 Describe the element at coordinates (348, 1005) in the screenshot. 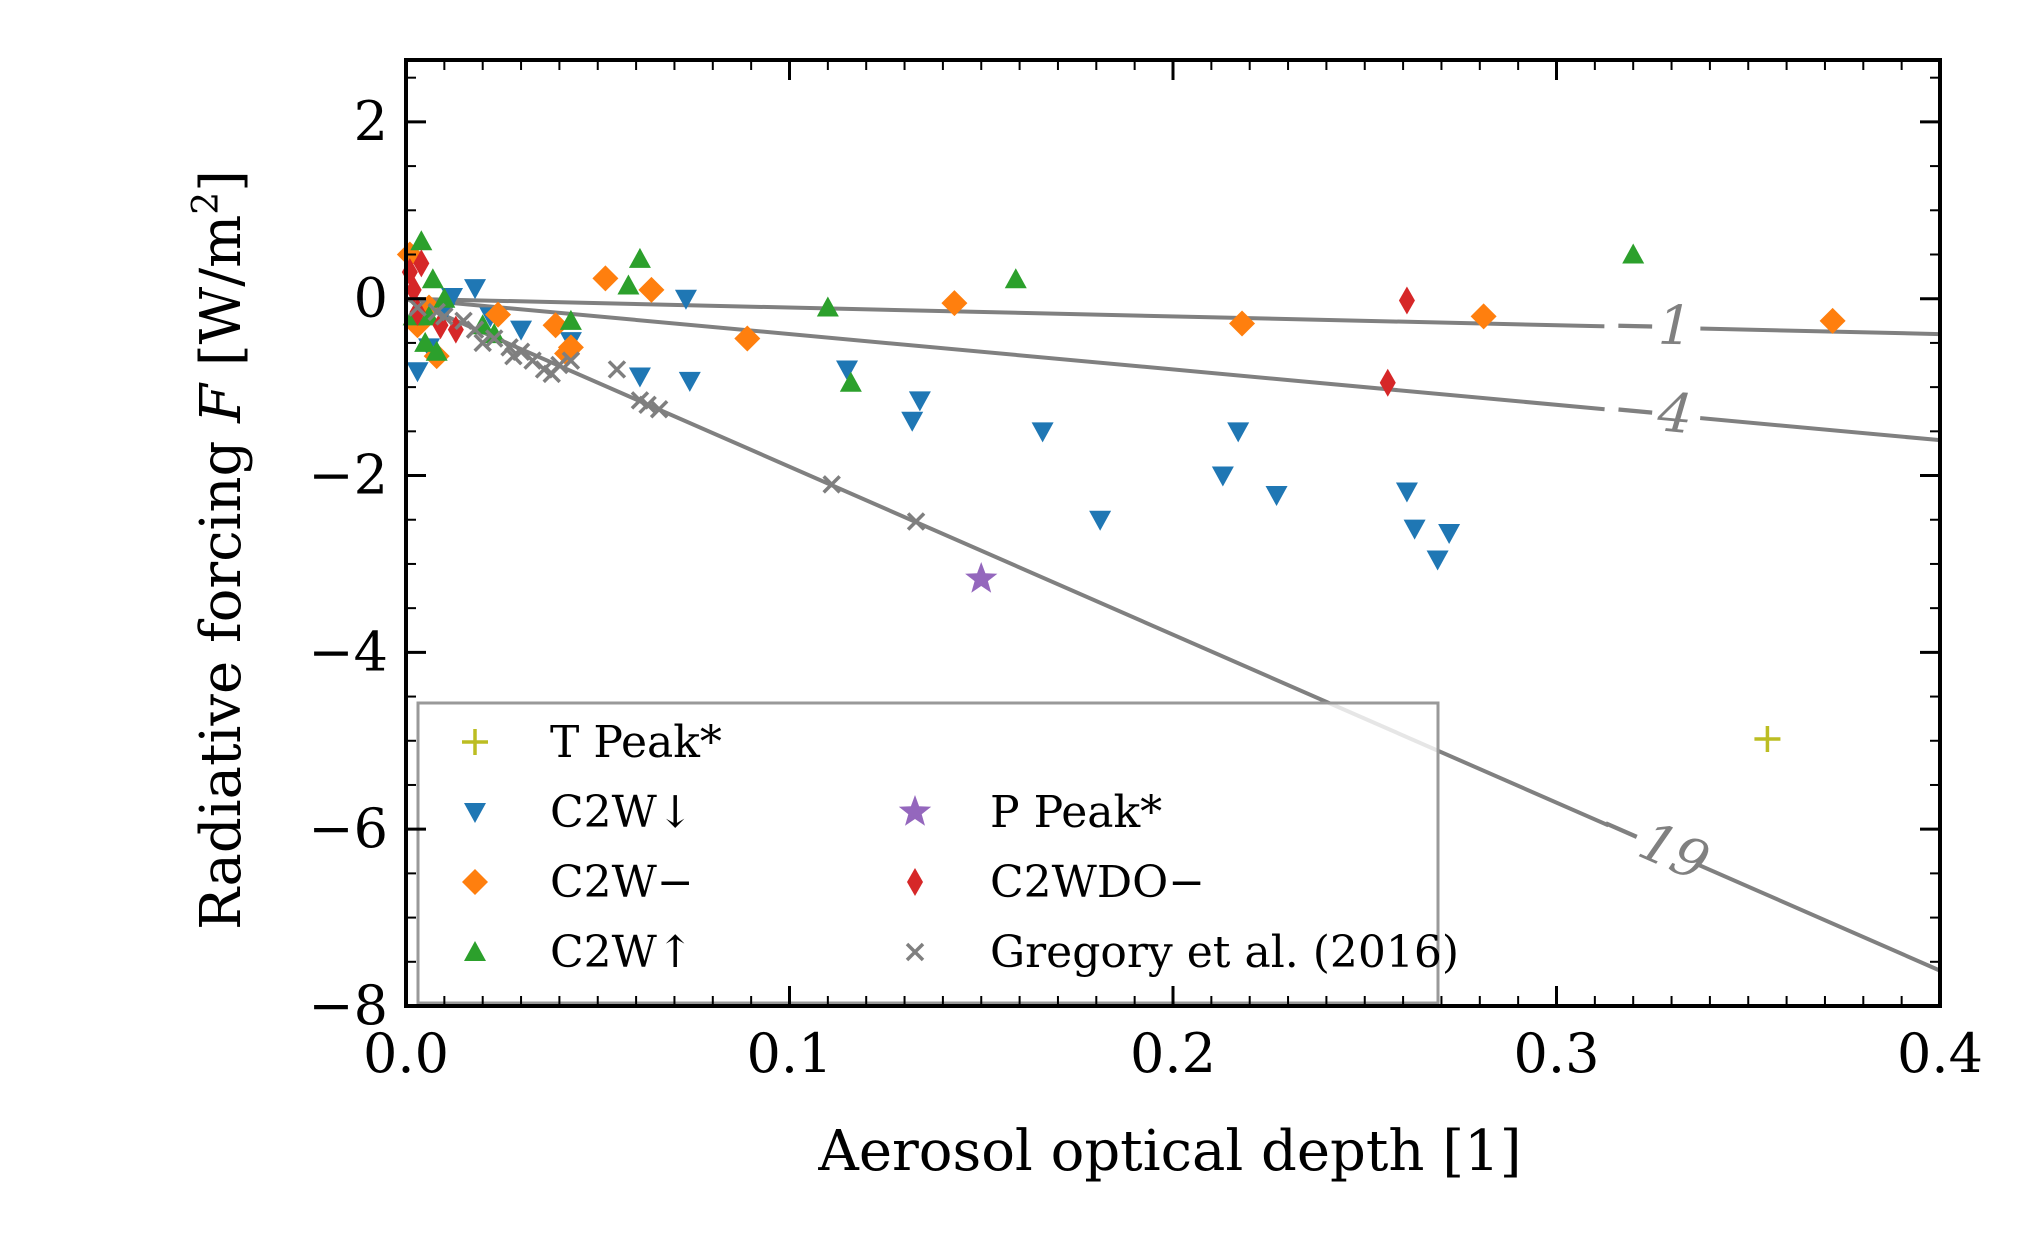

I see `y-tick-label: −8` at that location.